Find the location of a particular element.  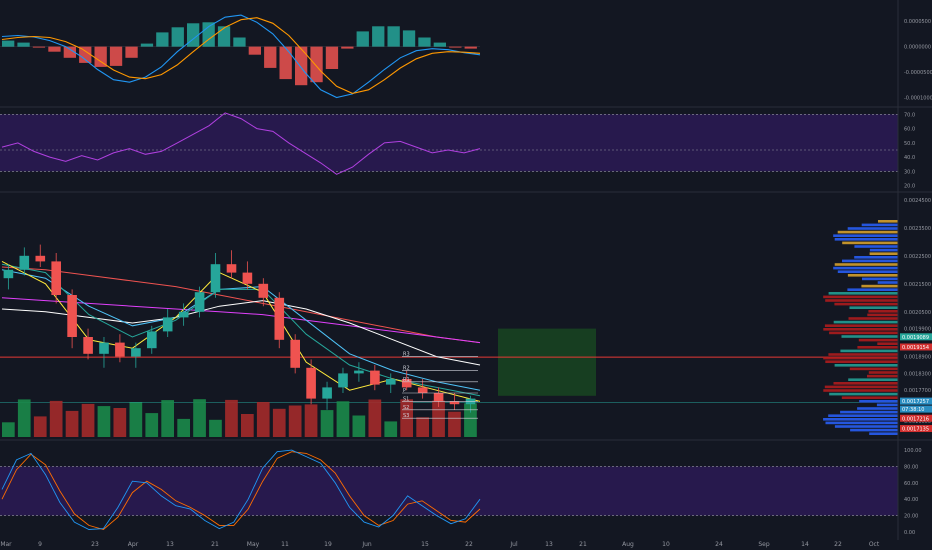

time-axis-label: 14 is located at coordinates (805, 544).